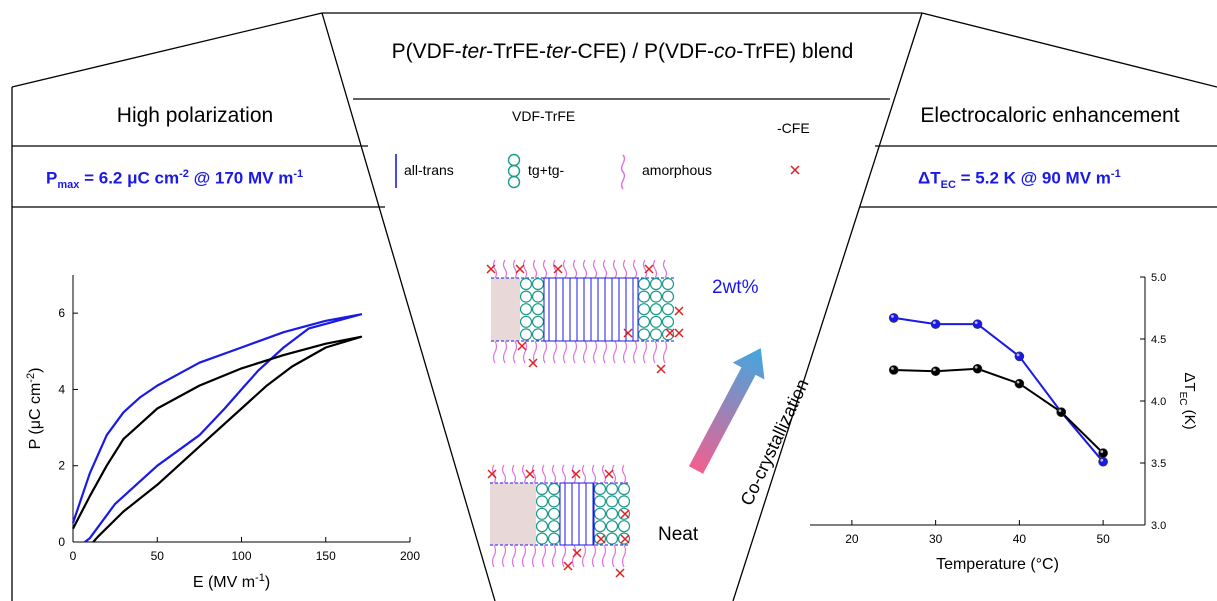 The image size is (1217, 601). Describe the element at coordinates (514, 171) in the screenshot. I see `tg-icon` at that location.